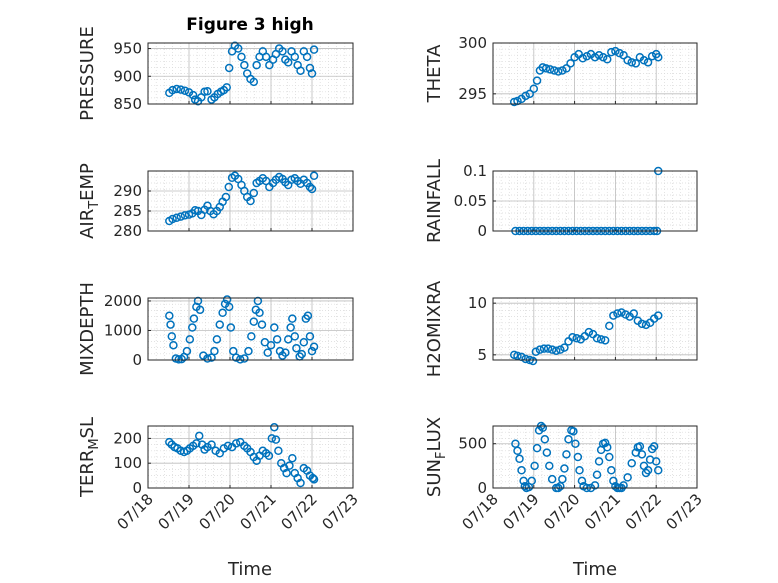  I want to click on subplot-5: 0 1000 2000 MIXDEPTH, so click(215, 329).